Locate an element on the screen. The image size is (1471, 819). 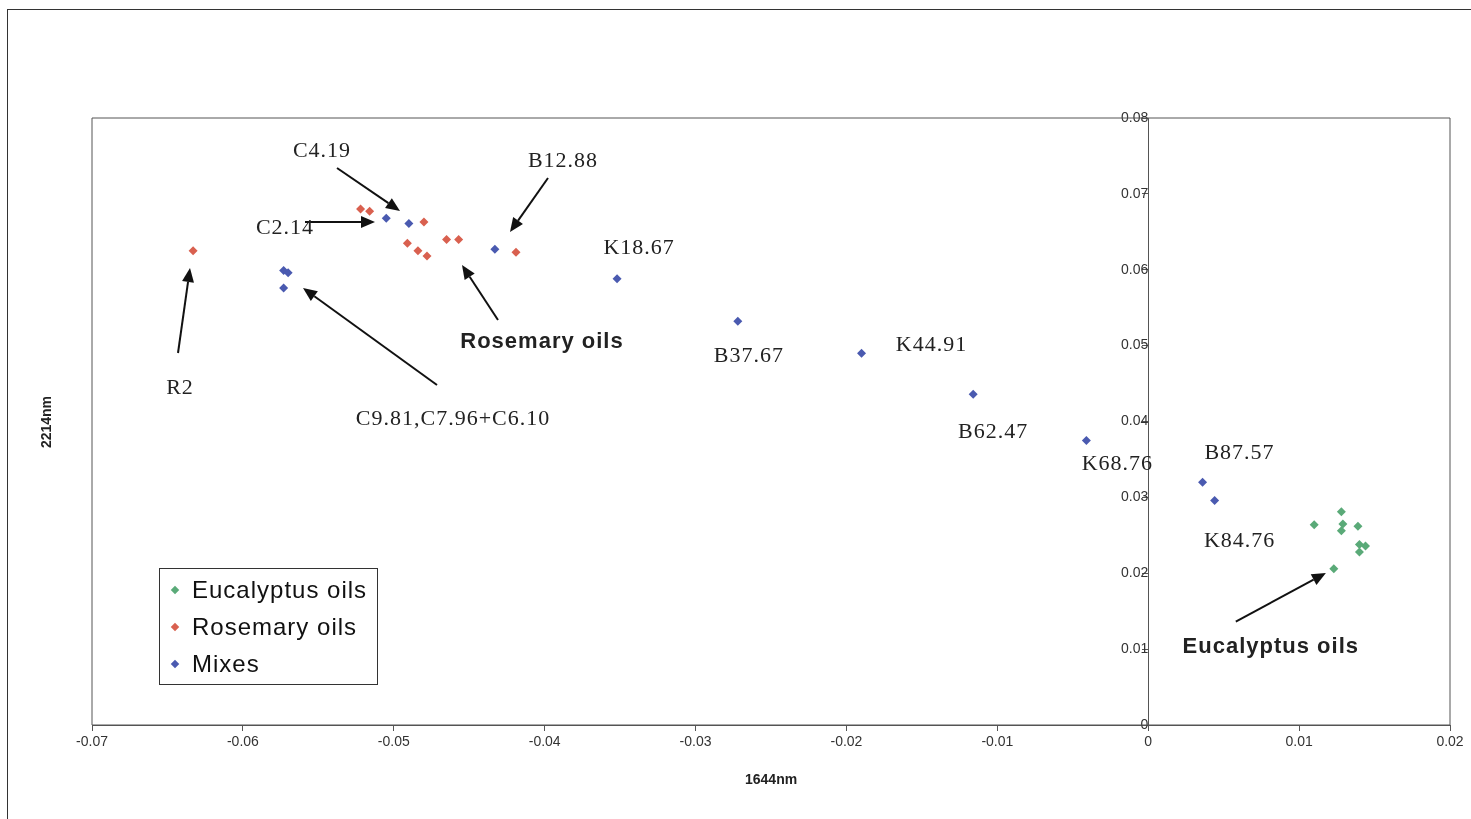
annotation: C2.14 is located at coordinates (285, 227).